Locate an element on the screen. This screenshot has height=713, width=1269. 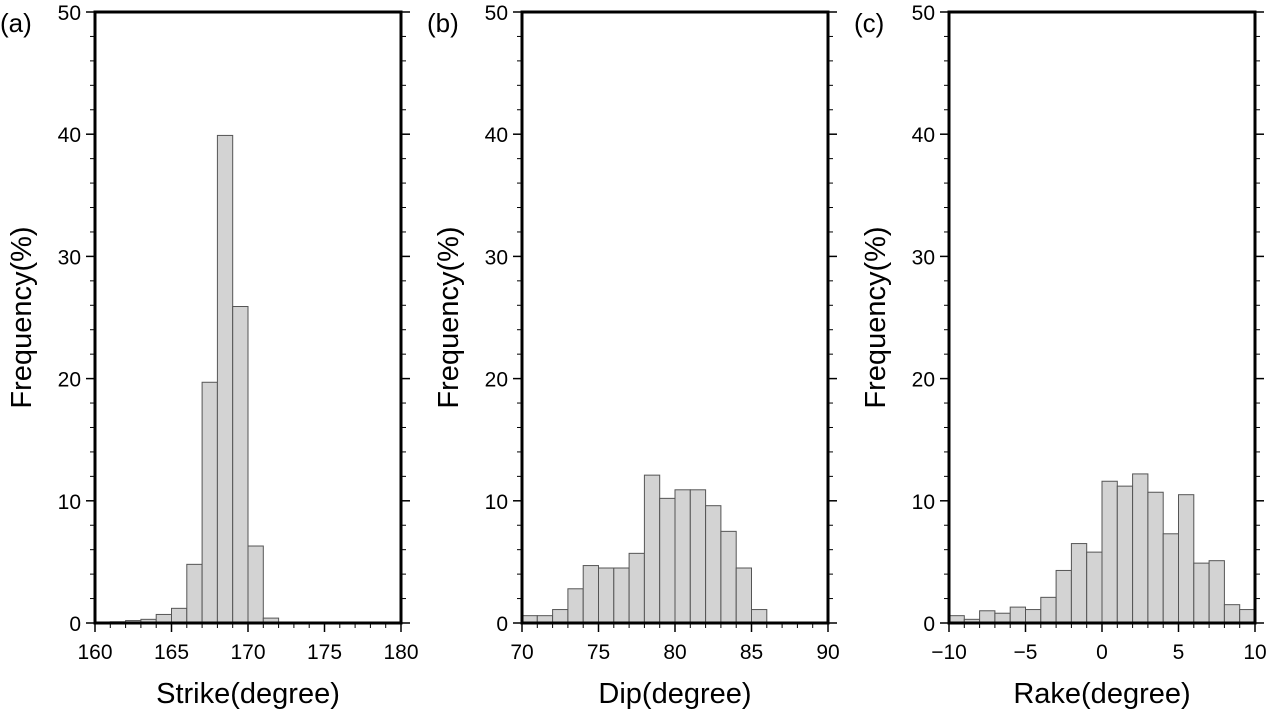
panel-b-x-tick-label-3: 85 is located at coordinates (751, 652).